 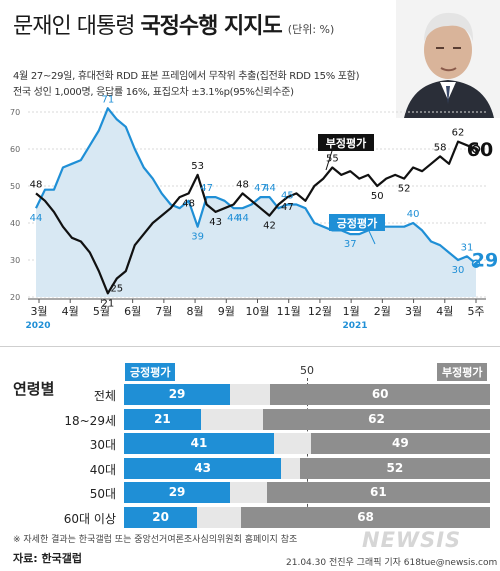 I want to click on age-category-label: 30대, so click(x=102, y=445).